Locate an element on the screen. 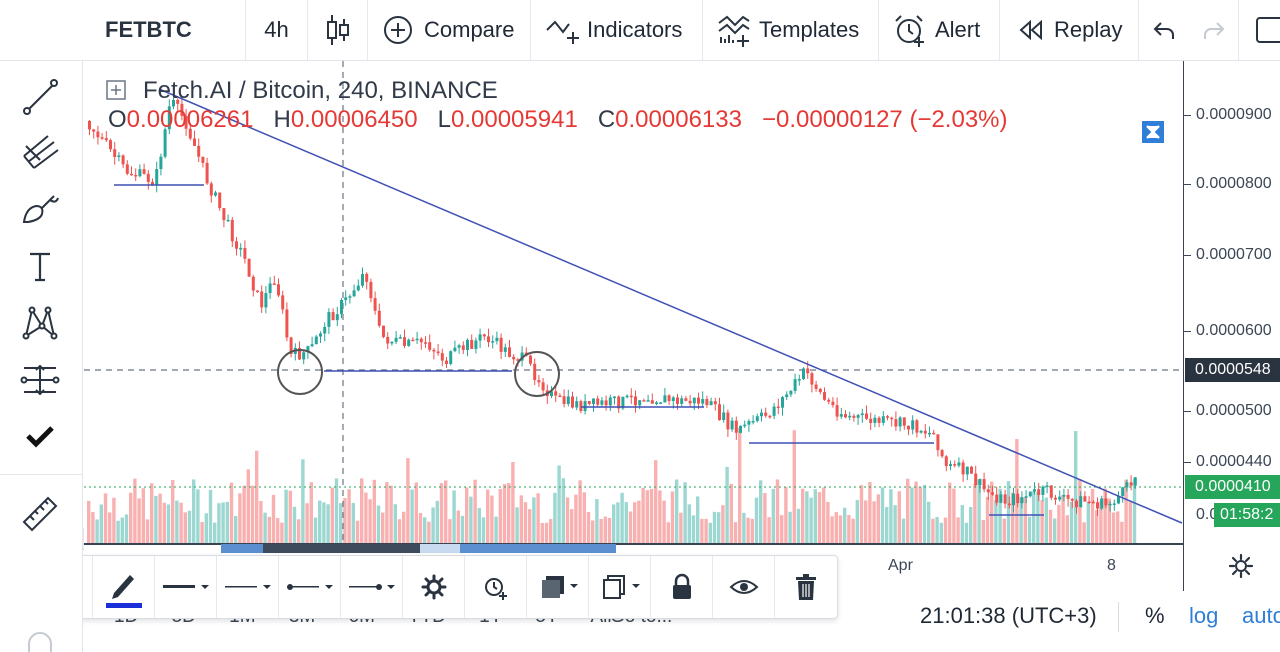 The height and width of the screenshot is (652, 1280). line-color-button is located at coordinates (124, 587).